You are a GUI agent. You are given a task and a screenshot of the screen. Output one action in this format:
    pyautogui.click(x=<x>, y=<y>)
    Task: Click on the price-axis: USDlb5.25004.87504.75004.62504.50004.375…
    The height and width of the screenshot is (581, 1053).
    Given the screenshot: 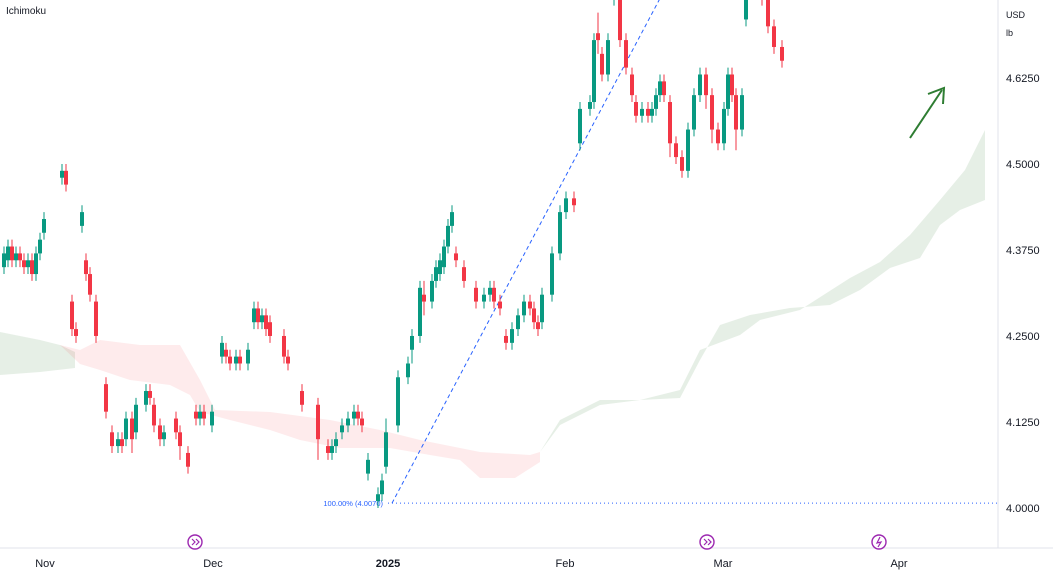 What is the action you would take?
    pyautogui.click(x=1021, y=274)
    